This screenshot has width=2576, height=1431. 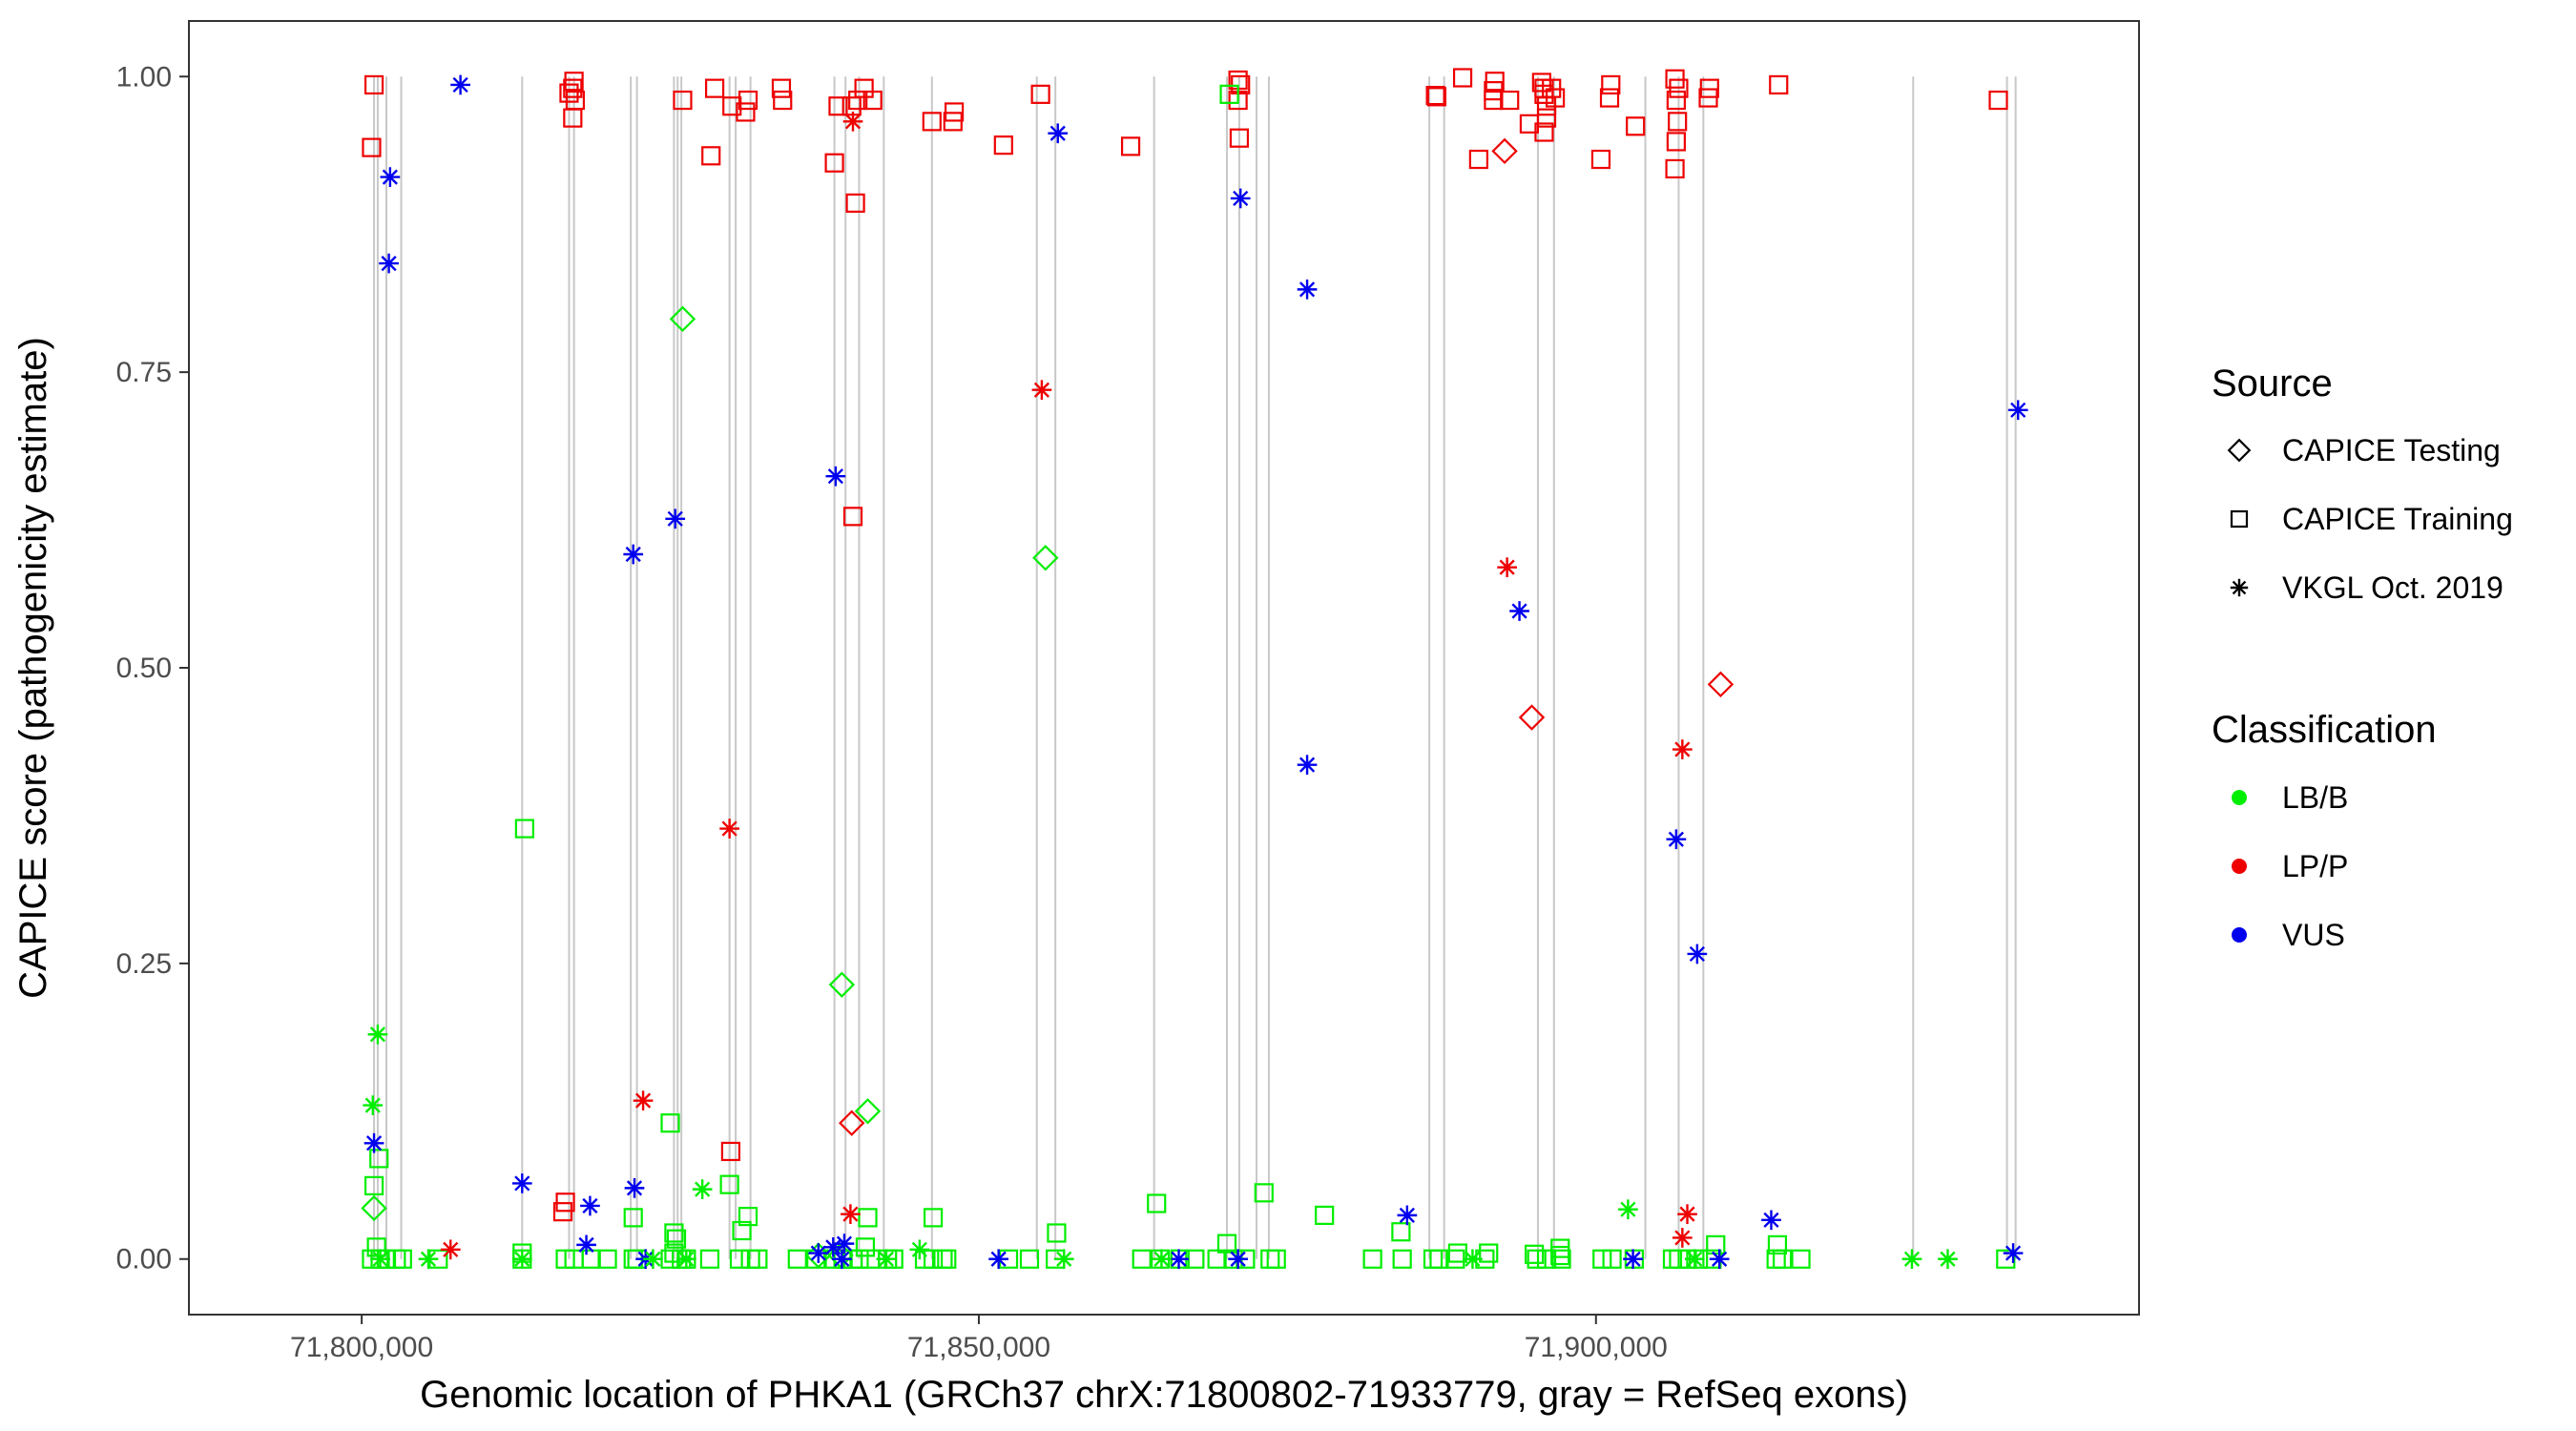 What do you see at coordinates (1596, 1347) in the screenshot?
I see `x-tick-label: 71,900,000` at bounding box center [1596, 1347].